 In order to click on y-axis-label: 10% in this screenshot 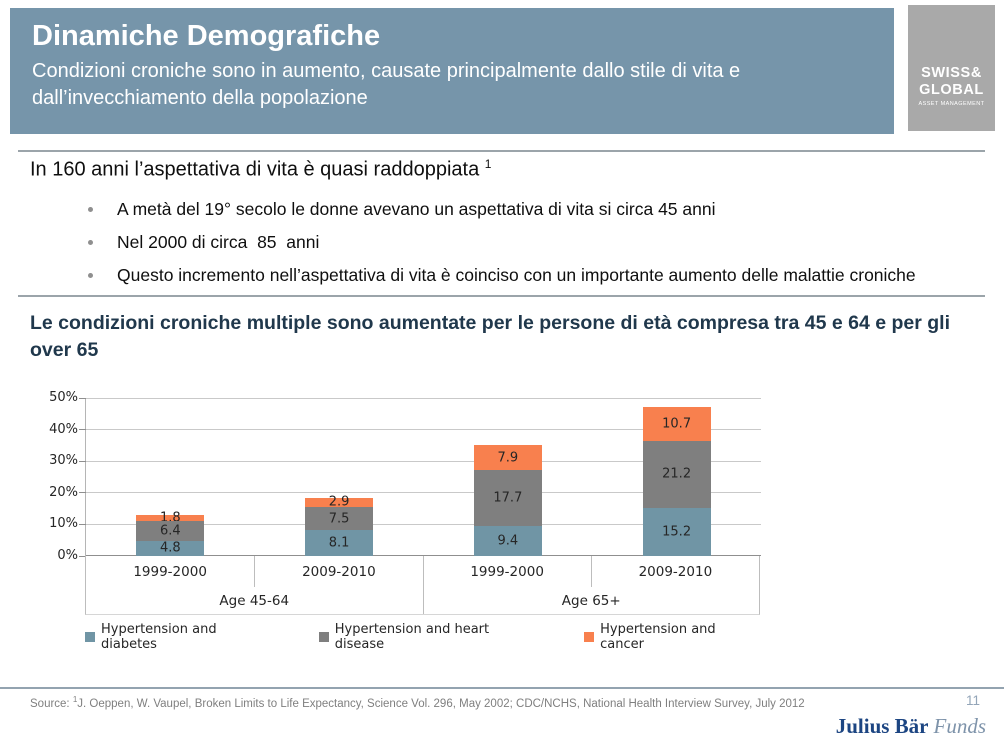, I will do `click(63, 524)`.